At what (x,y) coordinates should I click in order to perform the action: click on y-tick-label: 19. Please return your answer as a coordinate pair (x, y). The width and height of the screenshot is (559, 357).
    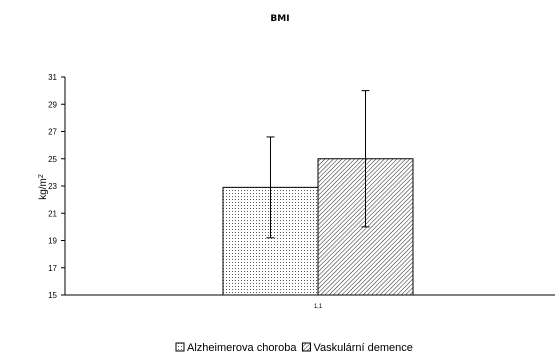
    Looking at the image, I should click on (52, 241).